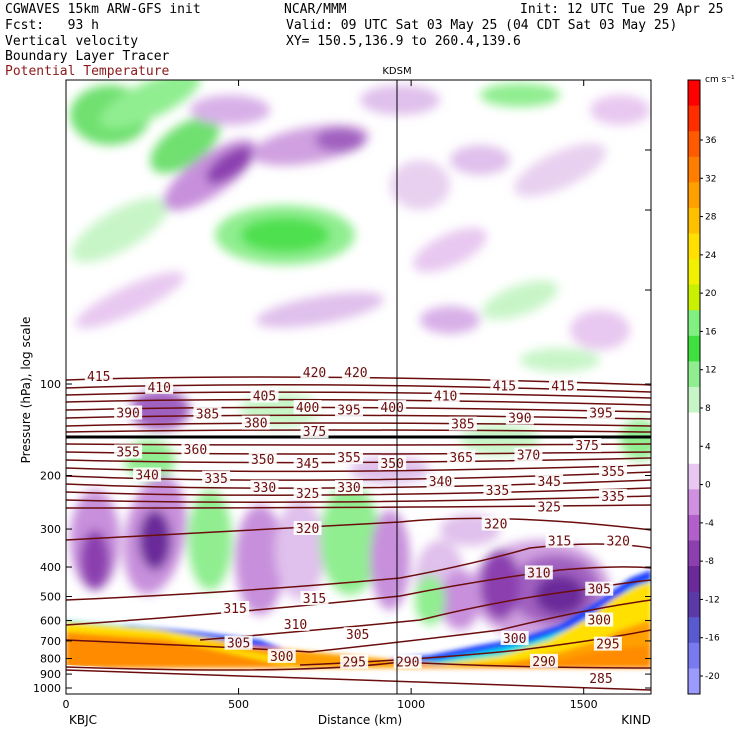  I want to click on isentrope-label: 415, so click(562, 387).